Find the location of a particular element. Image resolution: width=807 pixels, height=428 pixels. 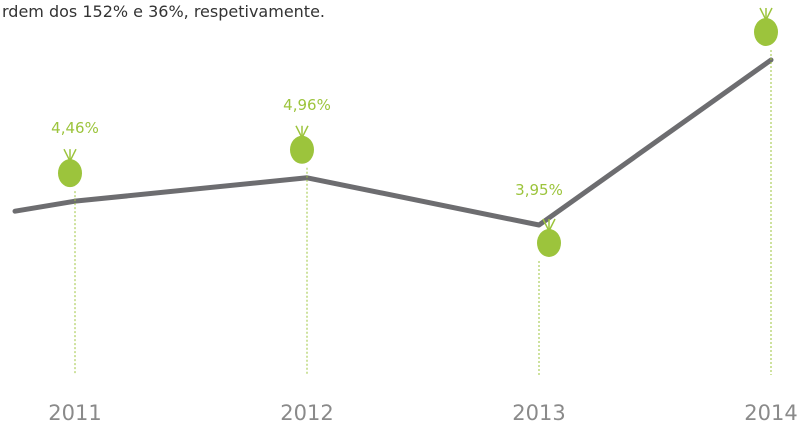

x-tick-label: 2012 is located at coordinates (306, 413).